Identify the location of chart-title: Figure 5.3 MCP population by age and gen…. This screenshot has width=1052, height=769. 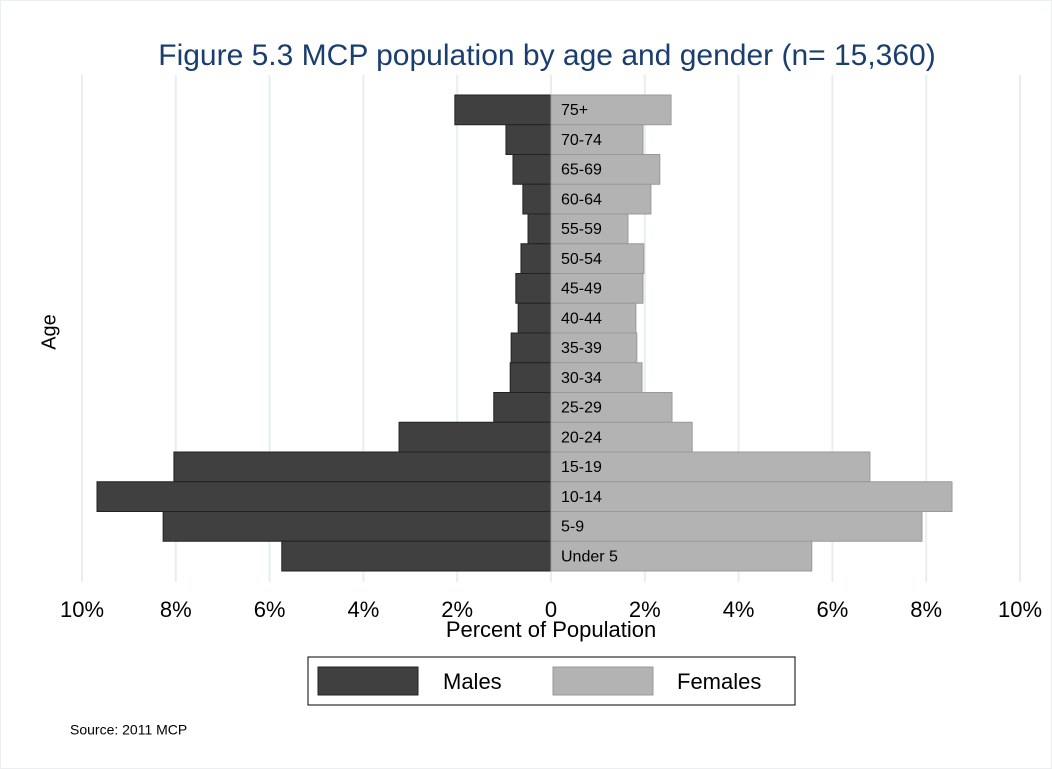
(546, 55).